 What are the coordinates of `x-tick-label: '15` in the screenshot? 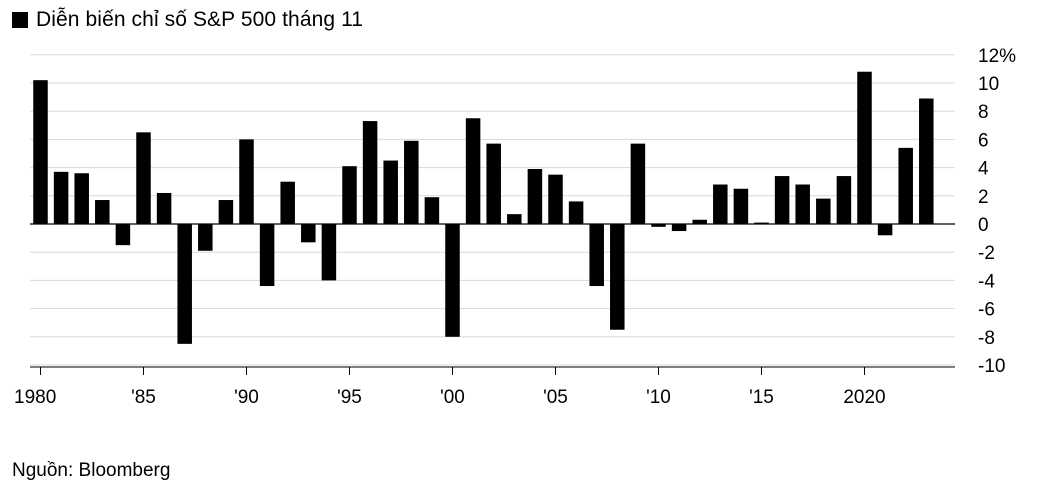 It's located at (761, 397).